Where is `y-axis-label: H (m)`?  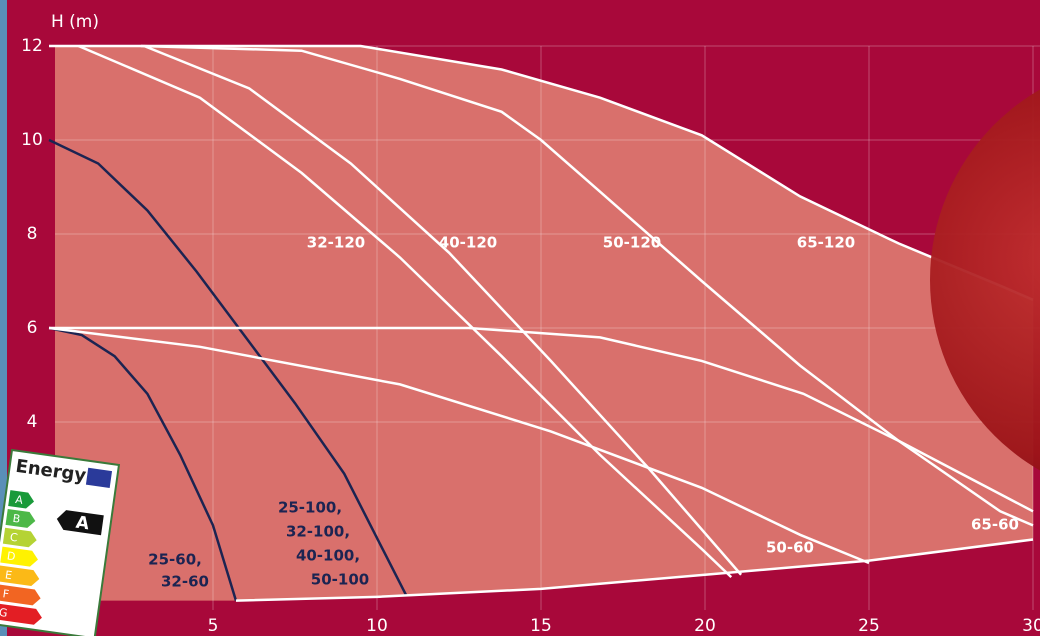 y-axis-label: H (m) is located at coordinates (75, 22).